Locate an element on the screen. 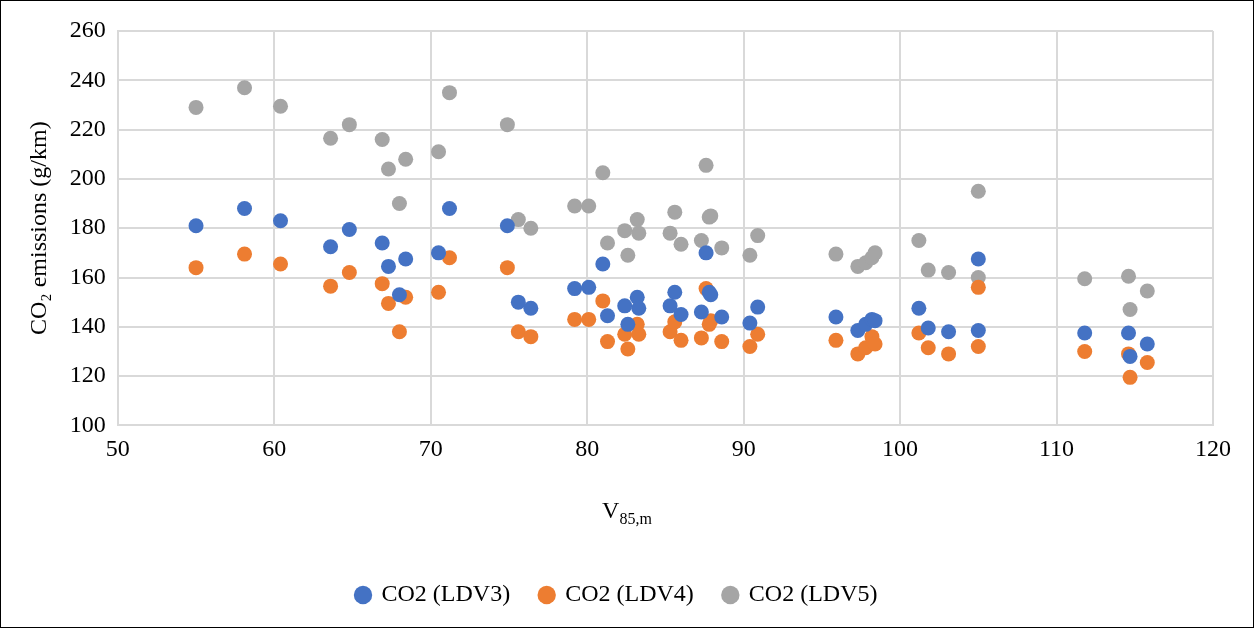  x-tick-label: 110 is located at coordinates (1056, 448).